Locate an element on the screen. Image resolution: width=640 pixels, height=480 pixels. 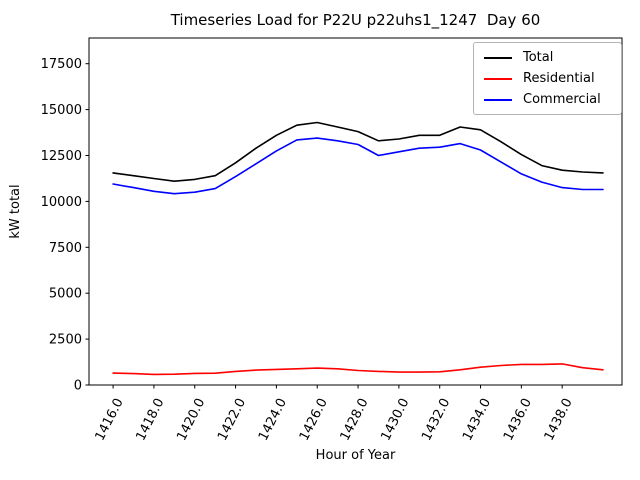
x-tick-label: 1428.0 is located at coordinates (355, 419).